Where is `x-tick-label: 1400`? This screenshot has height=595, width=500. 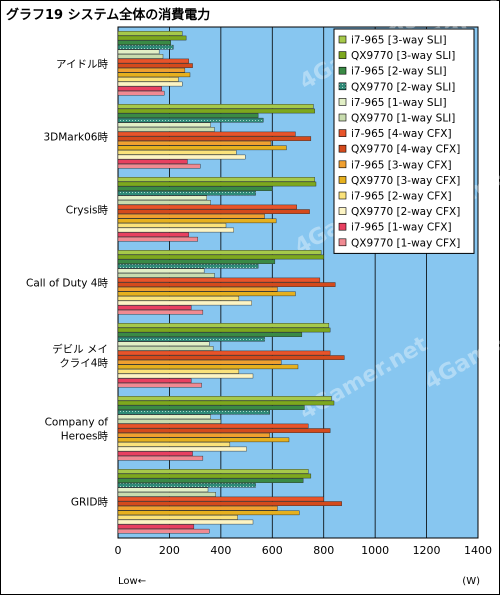 x-tick-label: 1400 is located at coordinates (478, 550).